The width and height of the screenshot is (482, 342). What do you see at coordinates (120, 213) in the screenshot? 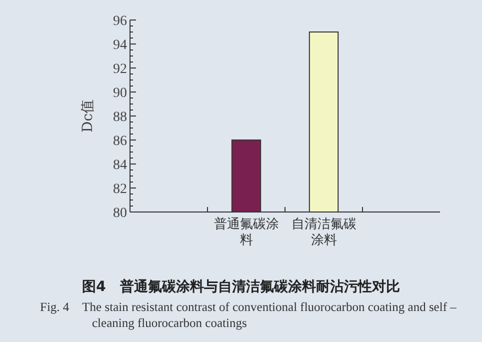
I see `y-tick-label: 80` at bounding box center [120, 213].